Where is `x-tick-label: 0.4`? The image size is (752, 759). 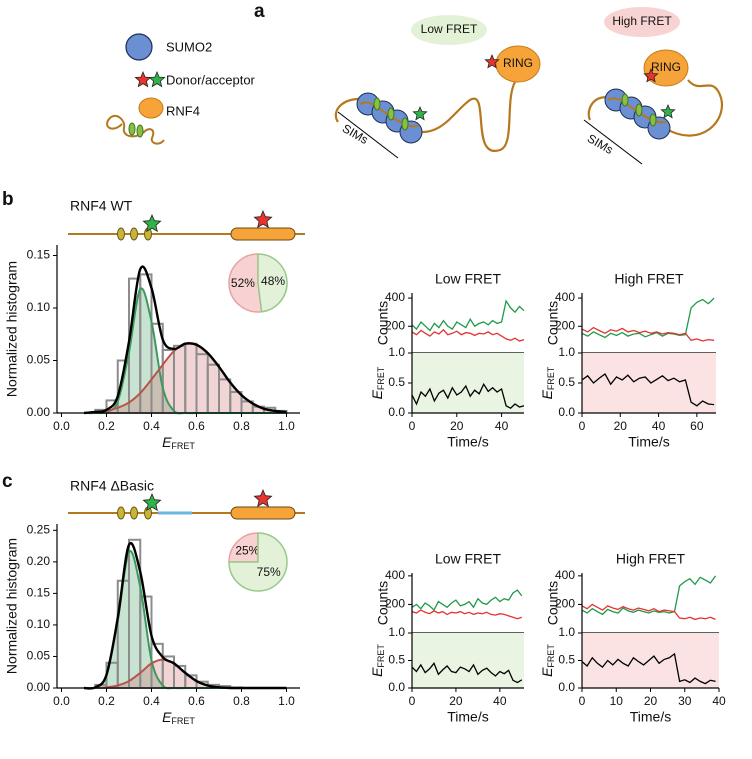 x-tick-label: 0.4 is located at coordinates (151, 426).